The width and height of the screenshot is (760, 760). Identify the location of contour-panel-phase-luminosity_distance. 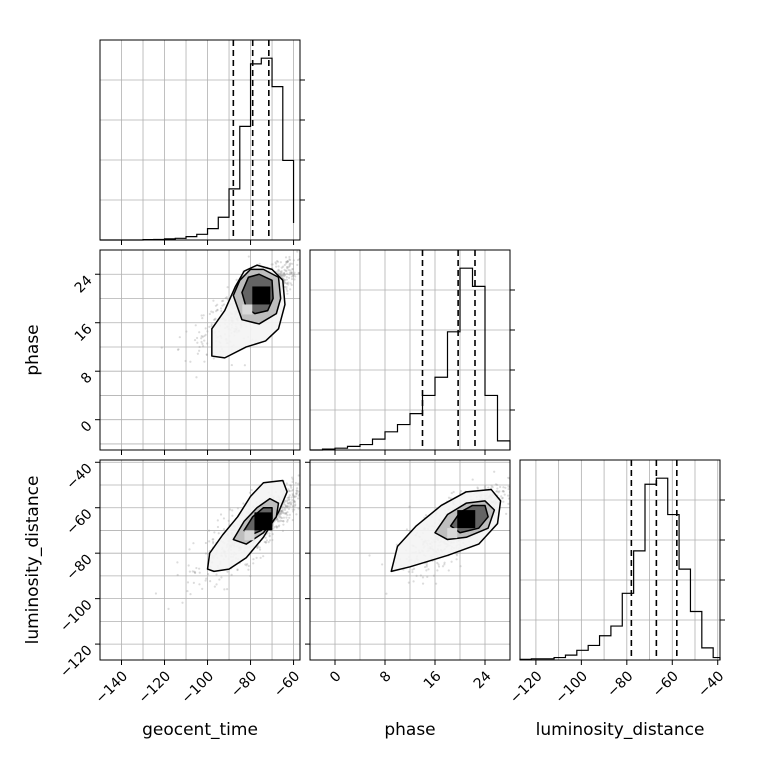
(441, 532).